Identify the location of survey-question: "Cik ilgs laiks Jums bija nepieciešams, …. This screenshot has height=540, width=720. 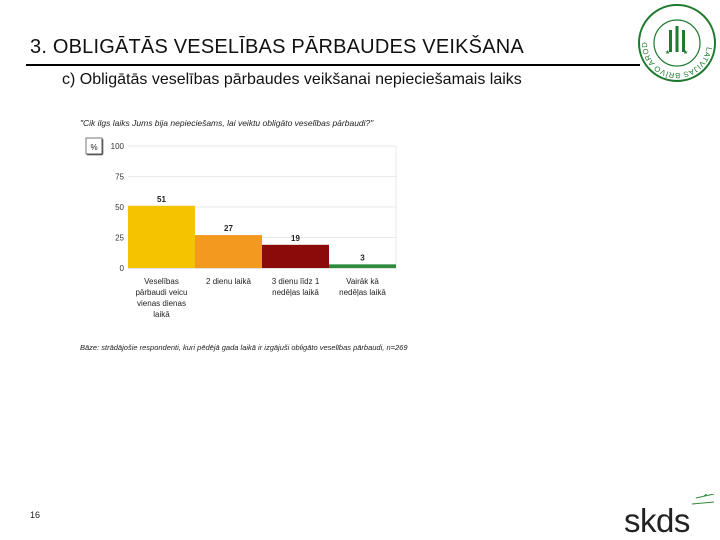
(227, 123).